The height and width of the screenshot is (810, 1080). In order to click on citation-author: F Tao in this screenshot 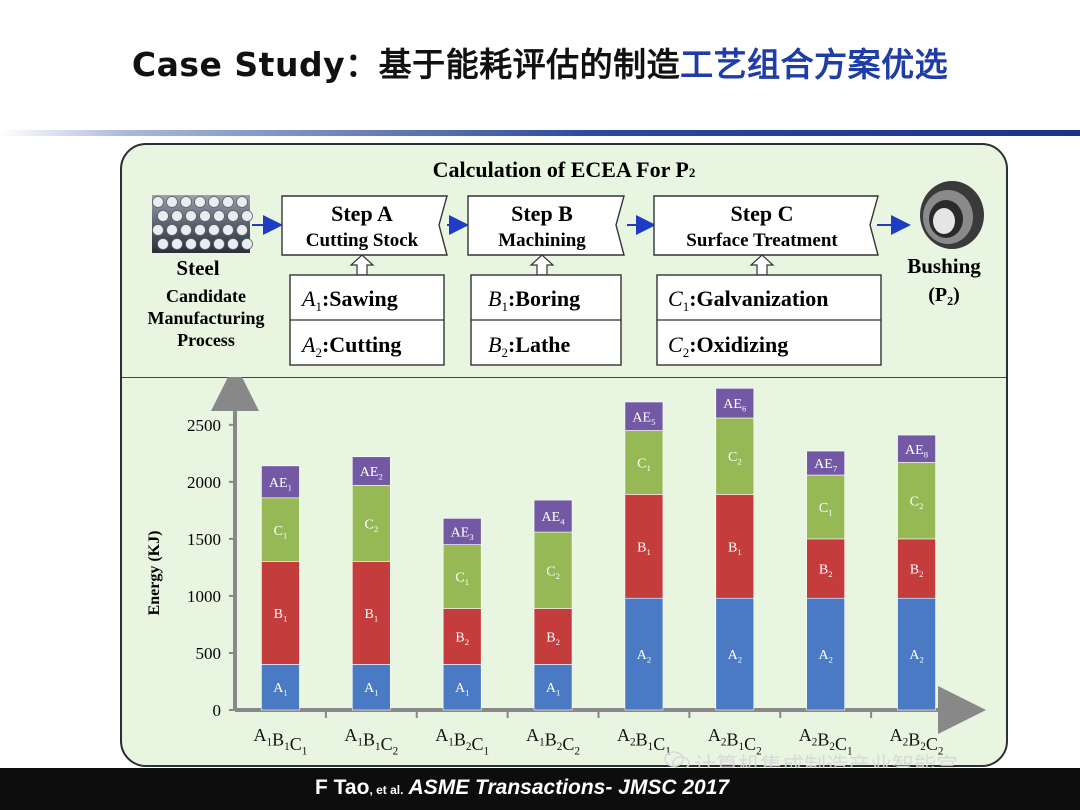, I will do `click(342, 787)`.